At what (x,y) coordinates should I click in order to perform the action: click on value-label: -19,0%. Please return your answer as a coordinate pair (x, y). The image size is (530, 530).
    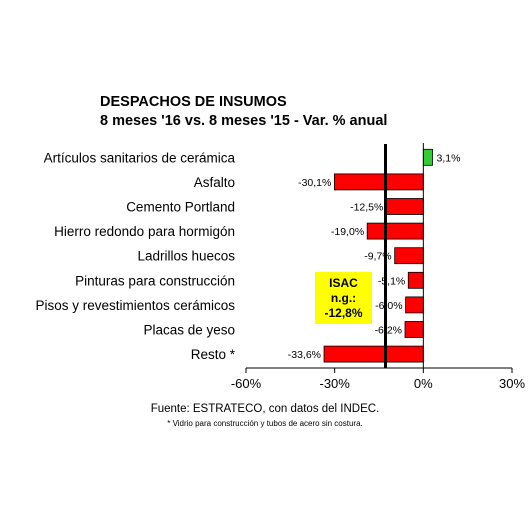
    Looking at the image, I should click on (347, 232).